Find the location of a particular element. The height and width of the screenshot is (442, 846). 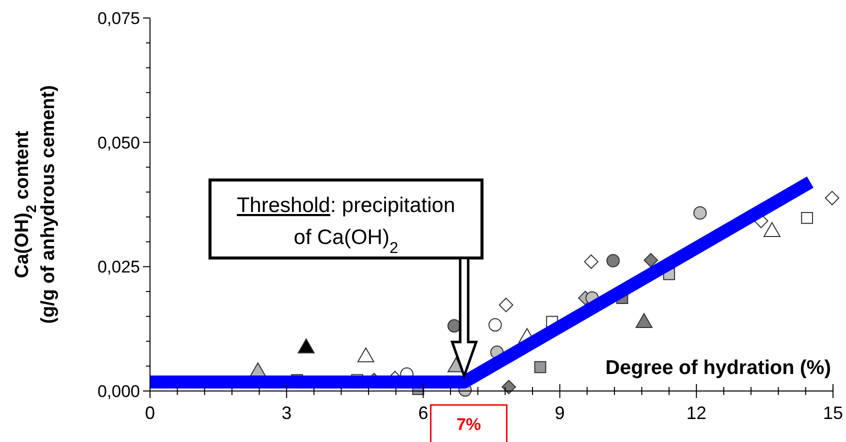

x-tick-label: 12 is located at coordinates (696, 413).